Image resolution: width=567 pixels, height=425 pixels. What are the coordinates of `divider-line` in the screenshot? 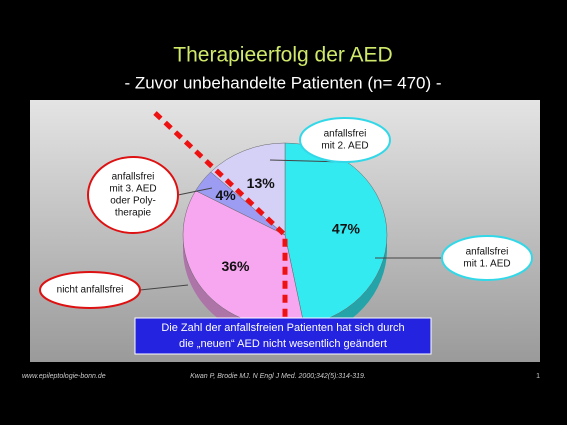 It's located at (220, 216).